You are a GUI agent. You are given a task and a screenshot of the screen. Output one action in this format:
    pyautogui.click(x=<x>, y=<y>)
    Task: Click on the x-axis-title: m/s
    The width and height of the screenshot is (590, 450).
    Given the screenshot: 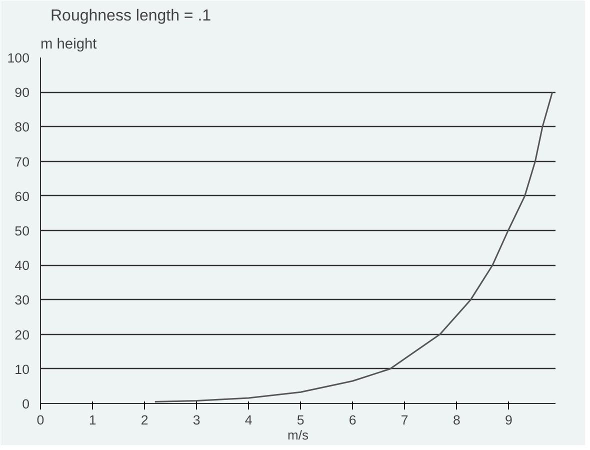 What is the action you would take?
    pyautogui.click(x=298, y=435)
    